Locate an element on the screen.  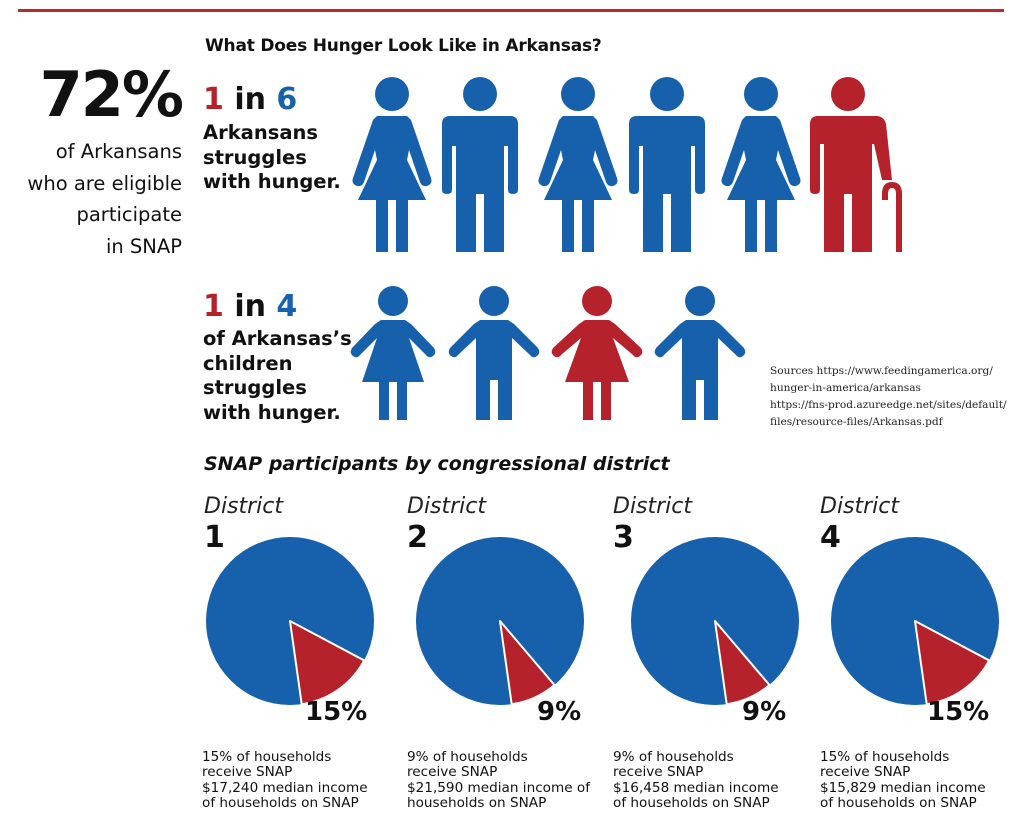
district-3-line: $16,458 median income is located at coordinates (696, 787).